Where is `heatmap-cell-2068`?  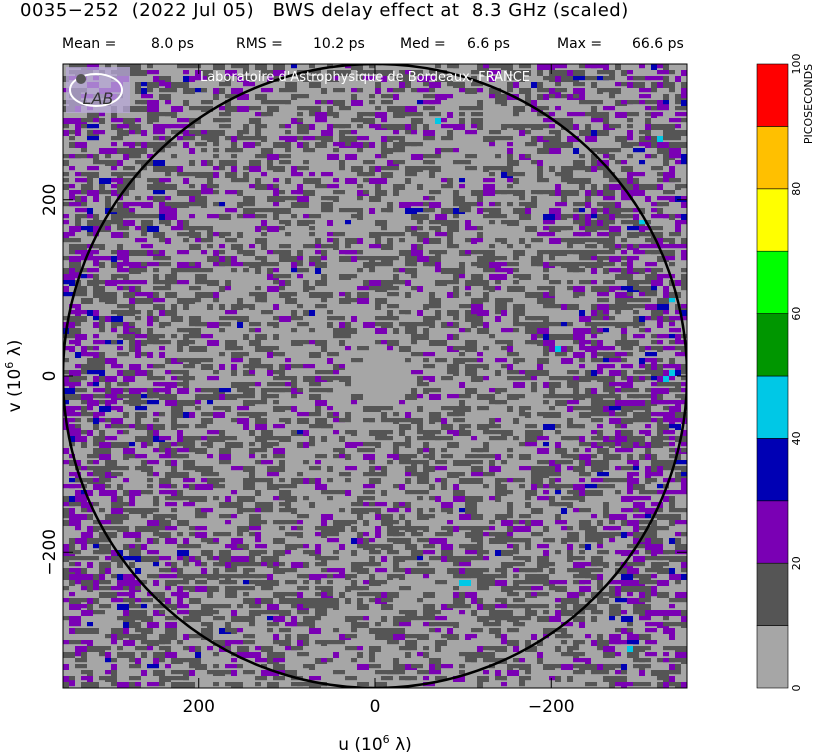
heatmap-cell-2068 is located at coordinates (483, 331).